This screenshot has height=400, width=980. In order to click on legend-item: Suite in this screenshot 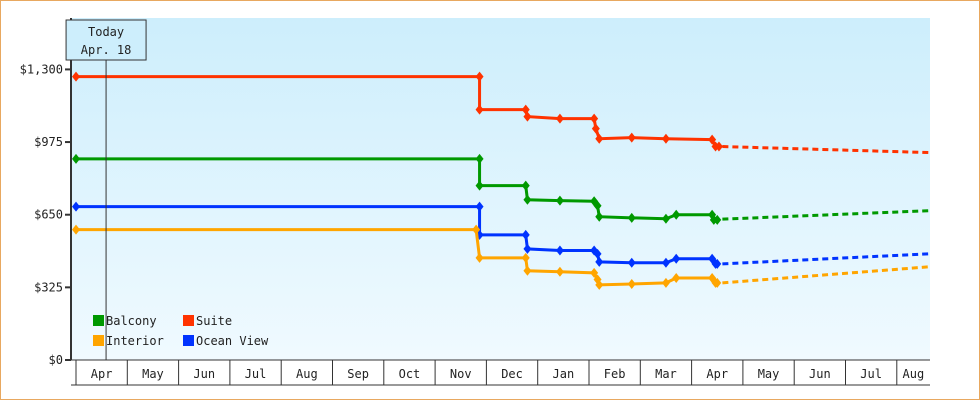, I will do `click(207, 321)`.